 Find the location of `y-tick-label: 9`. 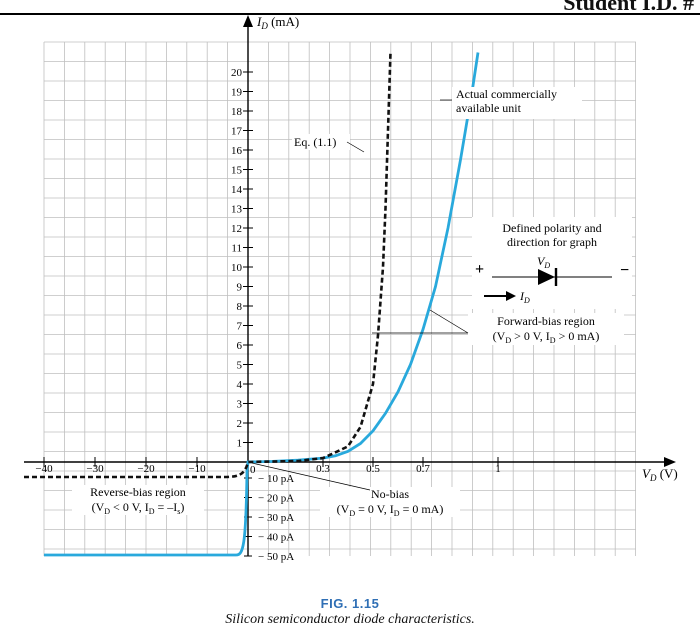

y-tick-label: 9 is located at coordinates (240, 288).